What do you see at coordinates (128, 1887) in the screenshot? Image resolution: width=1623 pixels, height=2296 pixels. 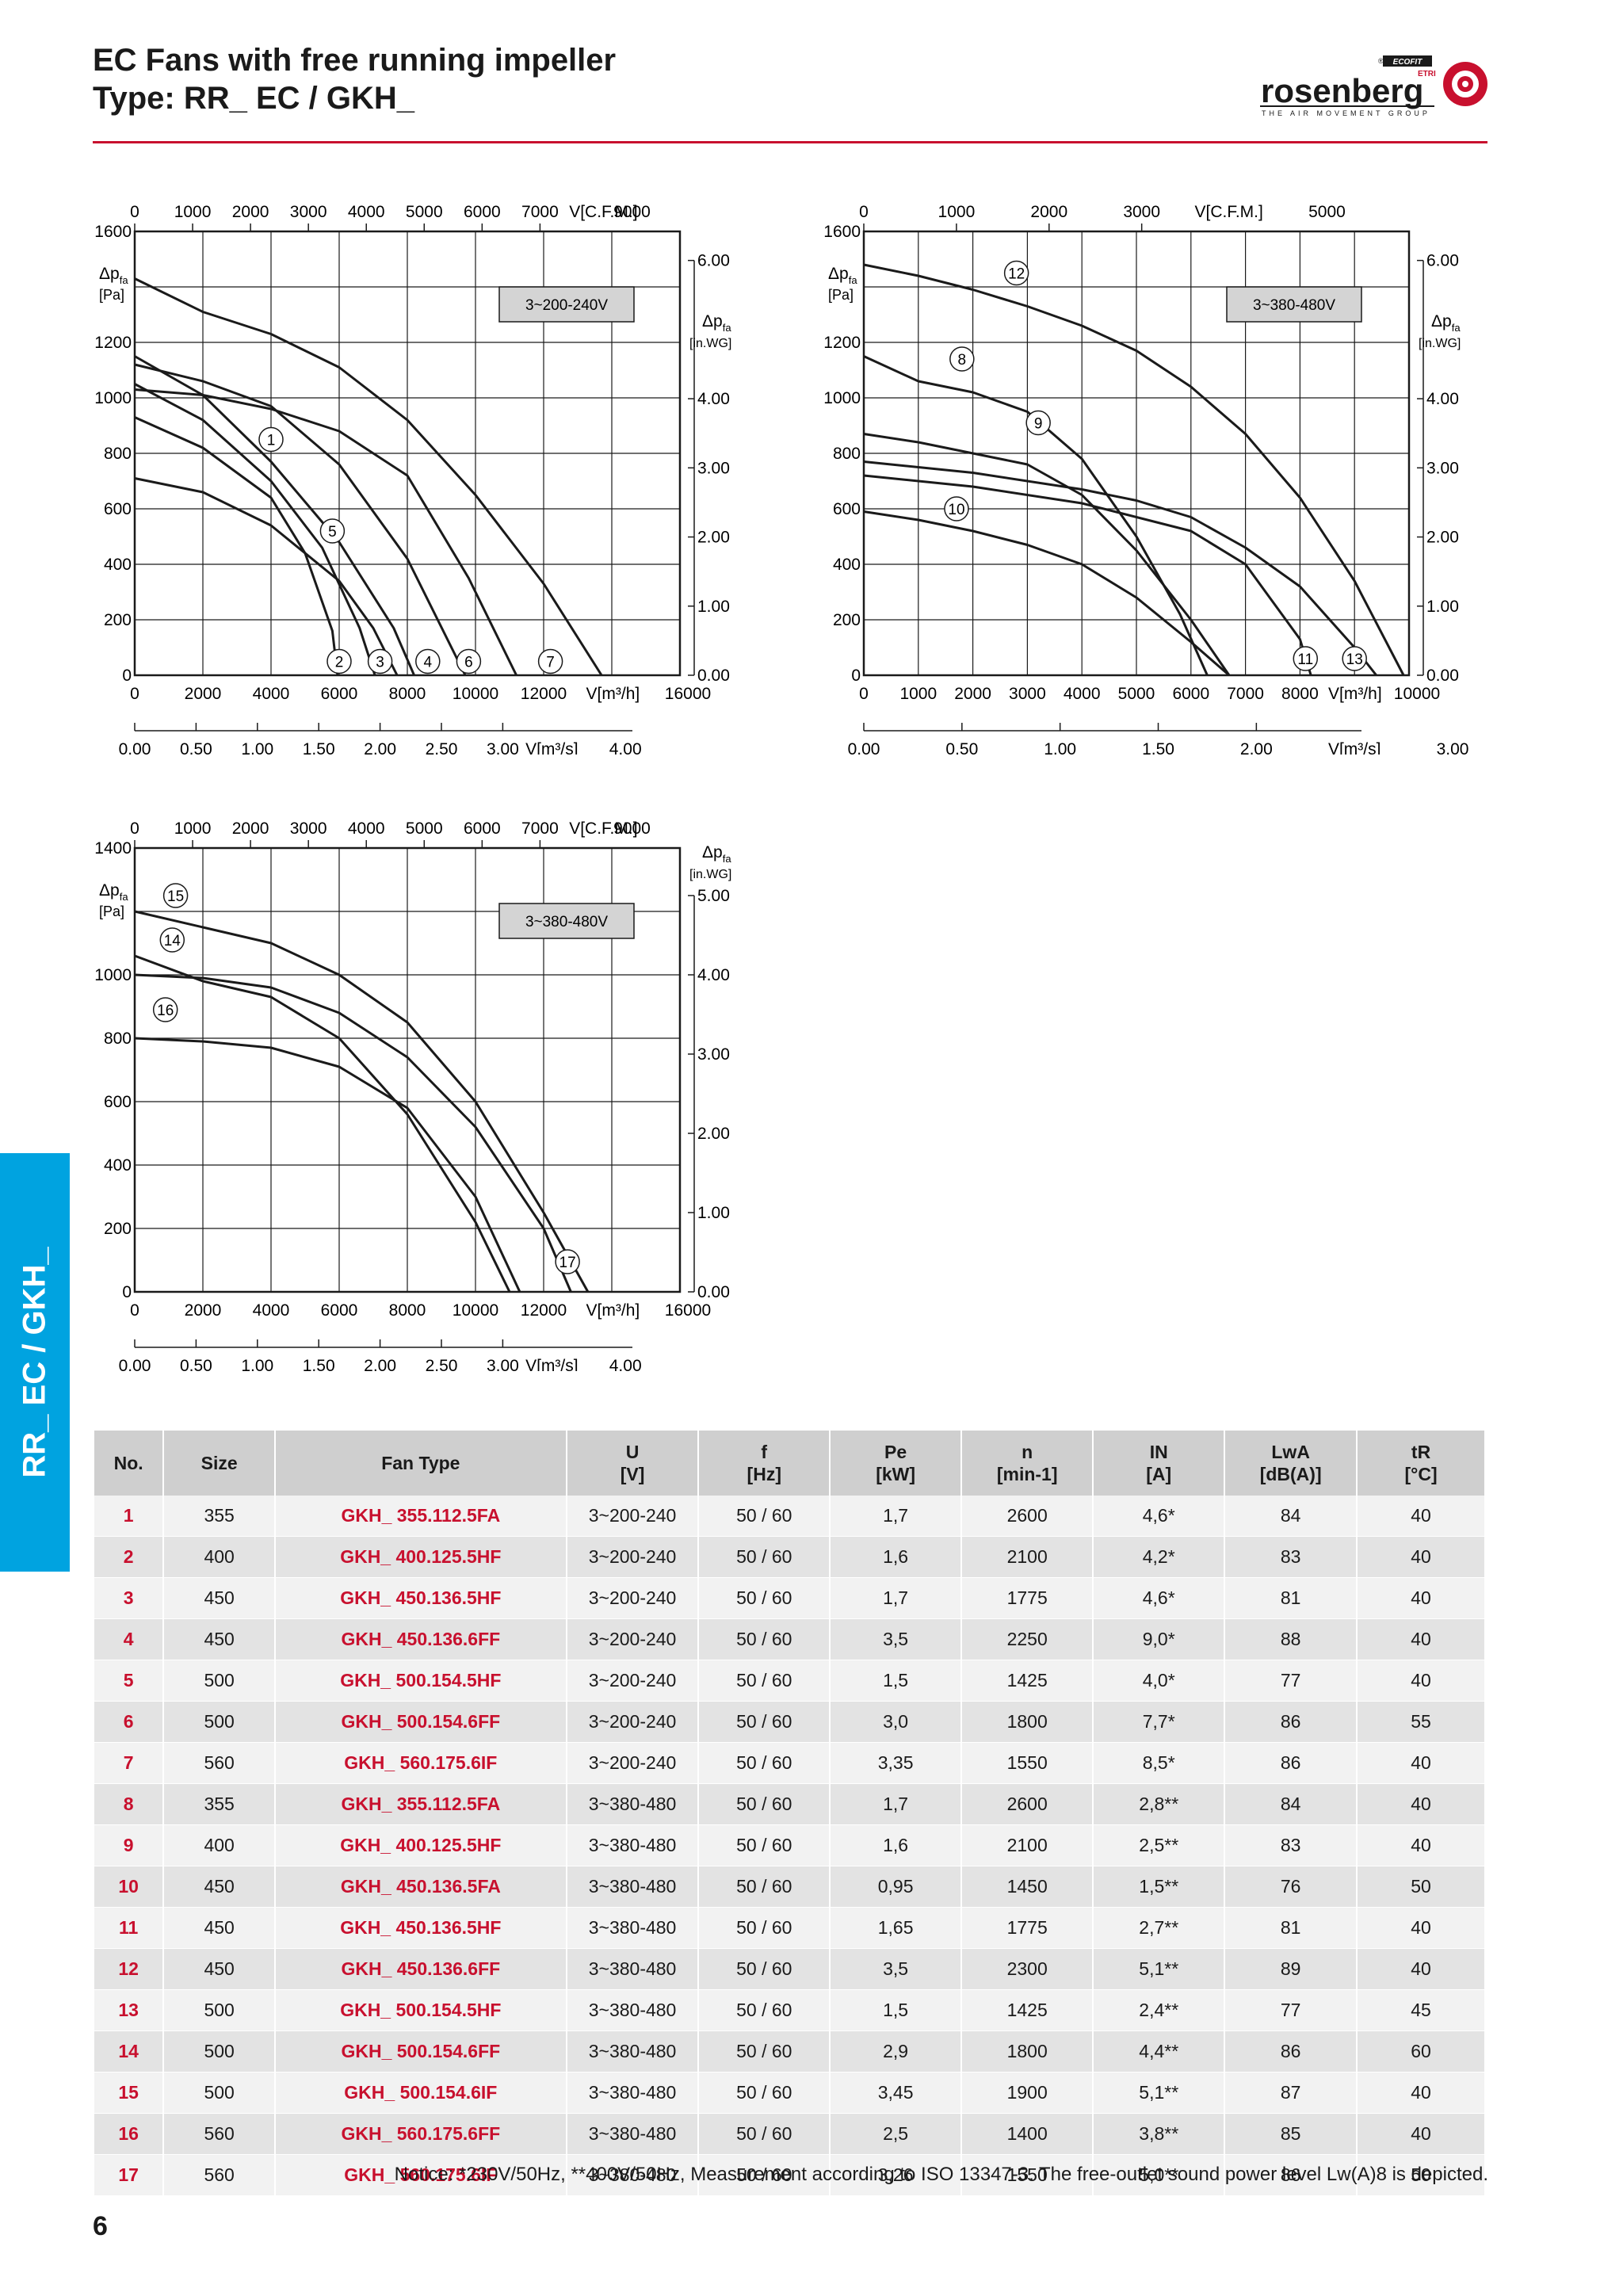 I see `table-cell: 10` at bounding box center [128, 1887].